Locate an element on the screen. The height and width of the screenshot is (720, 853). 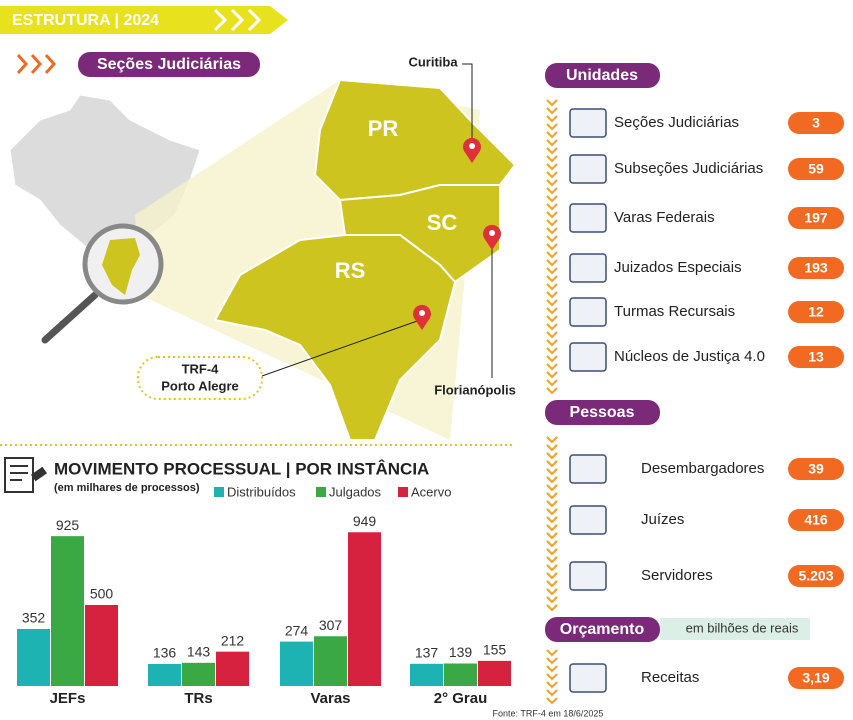
row-value: 193 is located at coordinates (816, 268).